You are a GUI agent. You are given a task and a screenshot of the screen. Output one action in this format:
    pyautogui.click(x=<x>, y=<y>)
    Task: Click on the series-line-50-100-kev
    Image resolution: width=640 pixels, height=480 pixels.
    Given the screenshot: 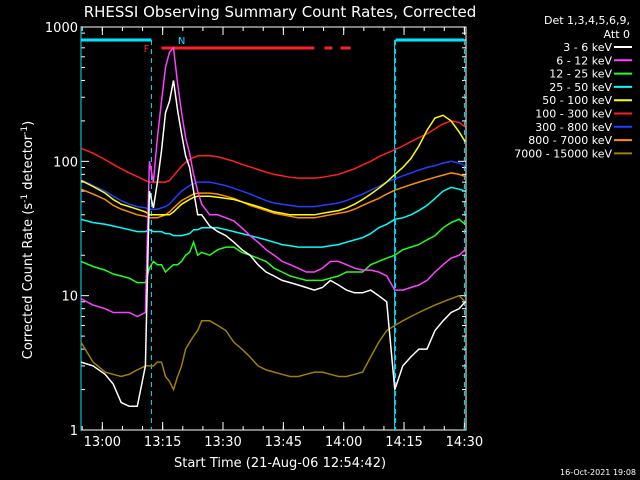 What is the action you would take?
    pyautogui.click(x=273, y=165)
    